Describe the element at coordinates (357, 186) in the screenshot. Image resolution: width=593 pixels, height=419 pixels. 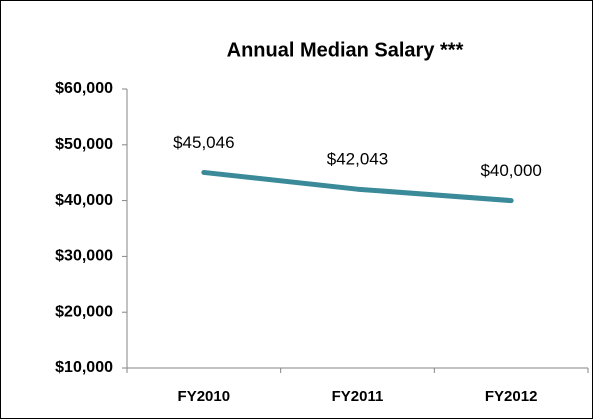
I see `data-line` at that location.